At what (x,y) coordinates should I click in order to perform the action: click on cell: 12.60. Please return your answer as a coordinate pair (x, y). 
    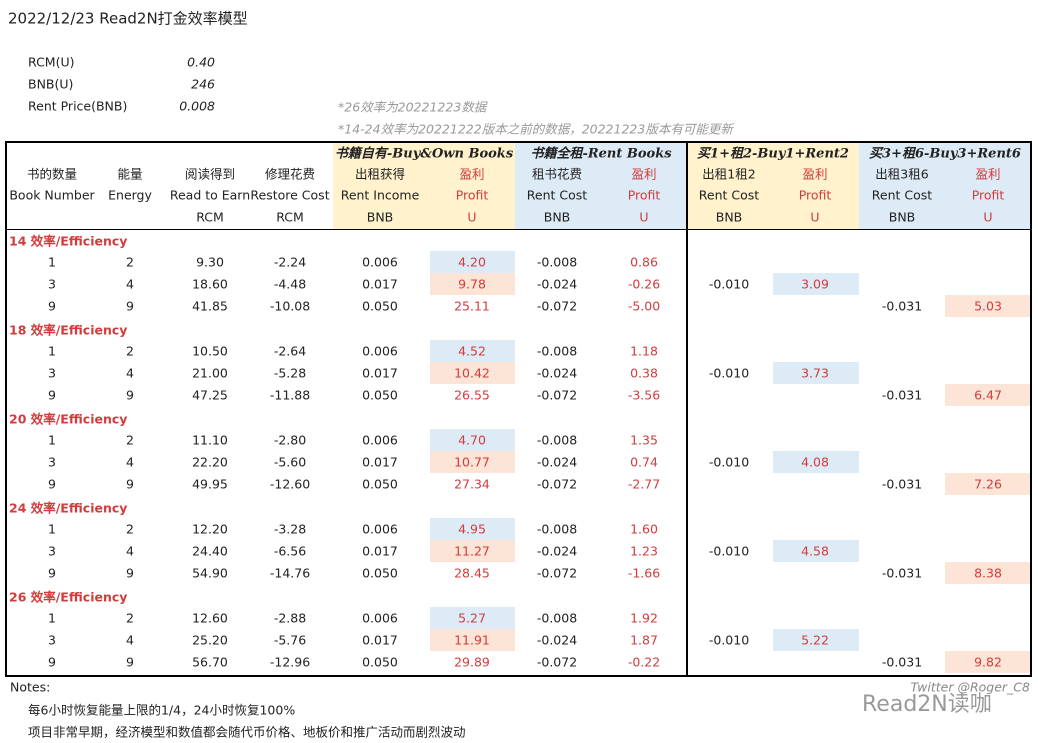
    Looking at the image, I should click on (210, 618).